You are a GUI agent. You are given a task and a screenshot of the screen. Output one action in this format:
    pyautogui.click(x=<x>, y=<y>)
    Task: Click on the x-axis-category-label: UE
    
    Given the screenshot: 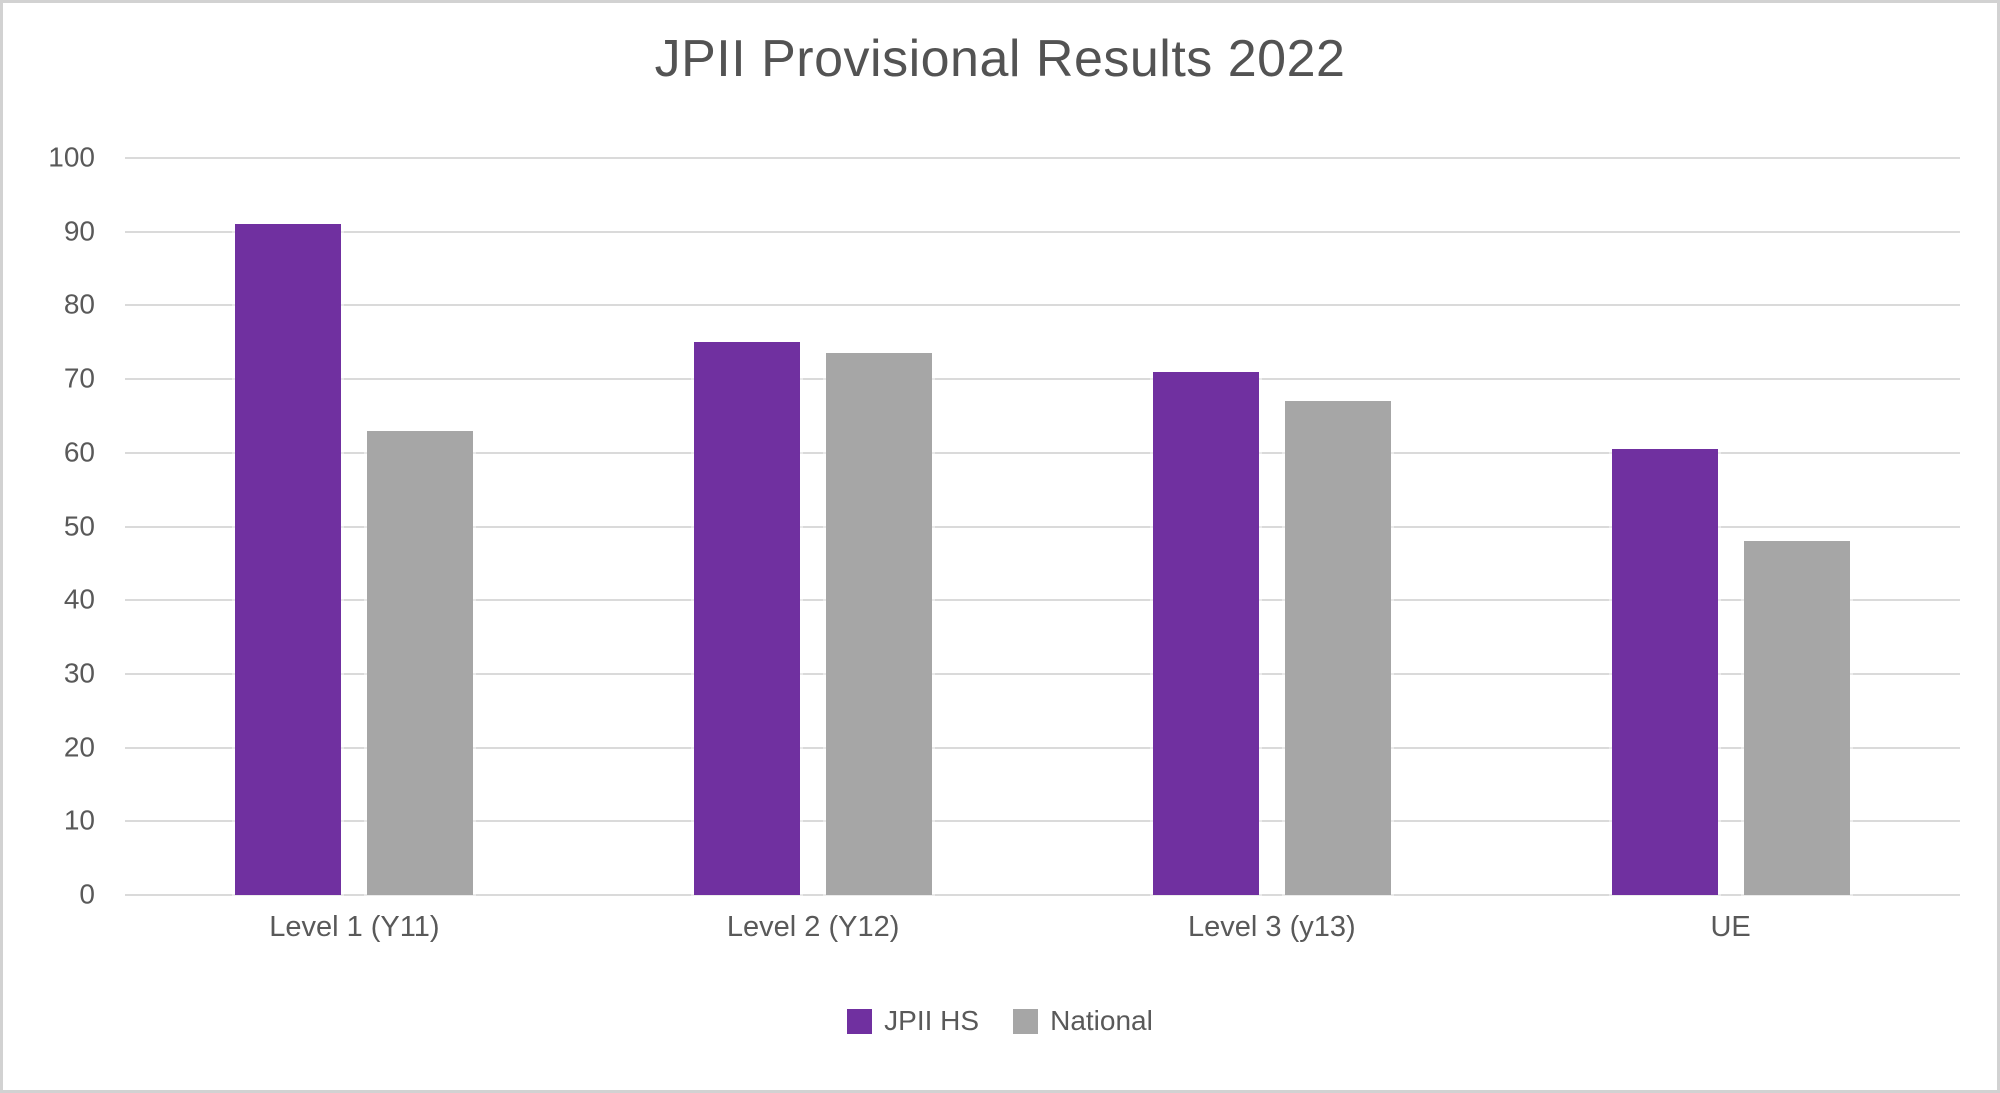 What is the action you would take?
    pyautogui.click(x=1730, y=927)
    